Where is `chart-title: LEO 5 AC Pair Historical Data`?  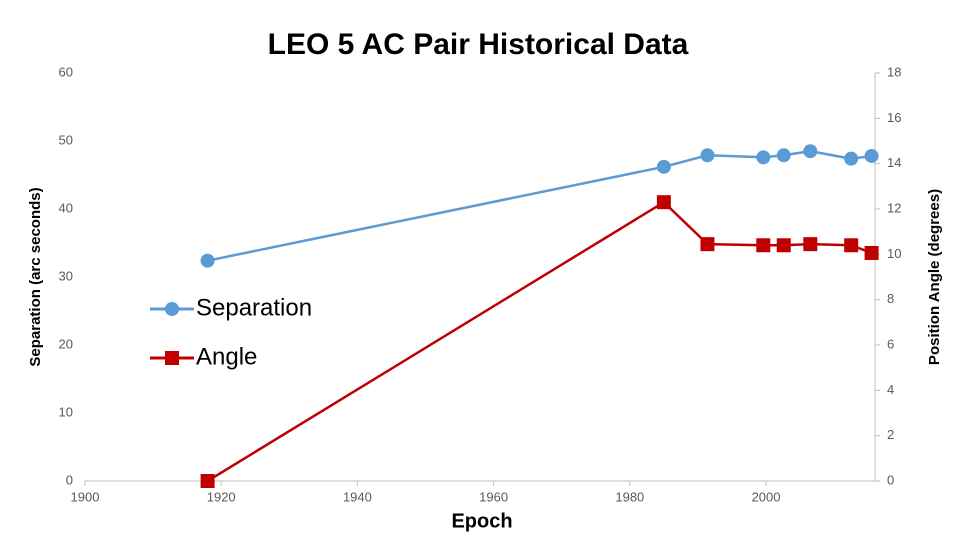
chart-title: LEO 5 AC Pair Historical Data is located at coordinates (478, 44).